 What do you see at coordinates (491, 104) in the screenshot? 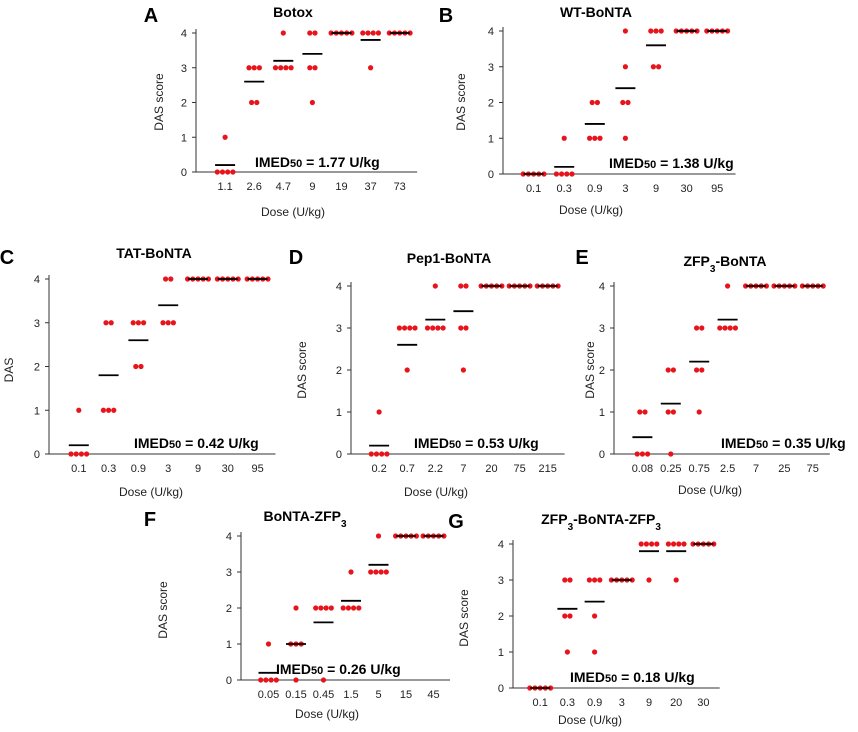
I see `y-tick-label: 2` at bounding box center [491, 104].